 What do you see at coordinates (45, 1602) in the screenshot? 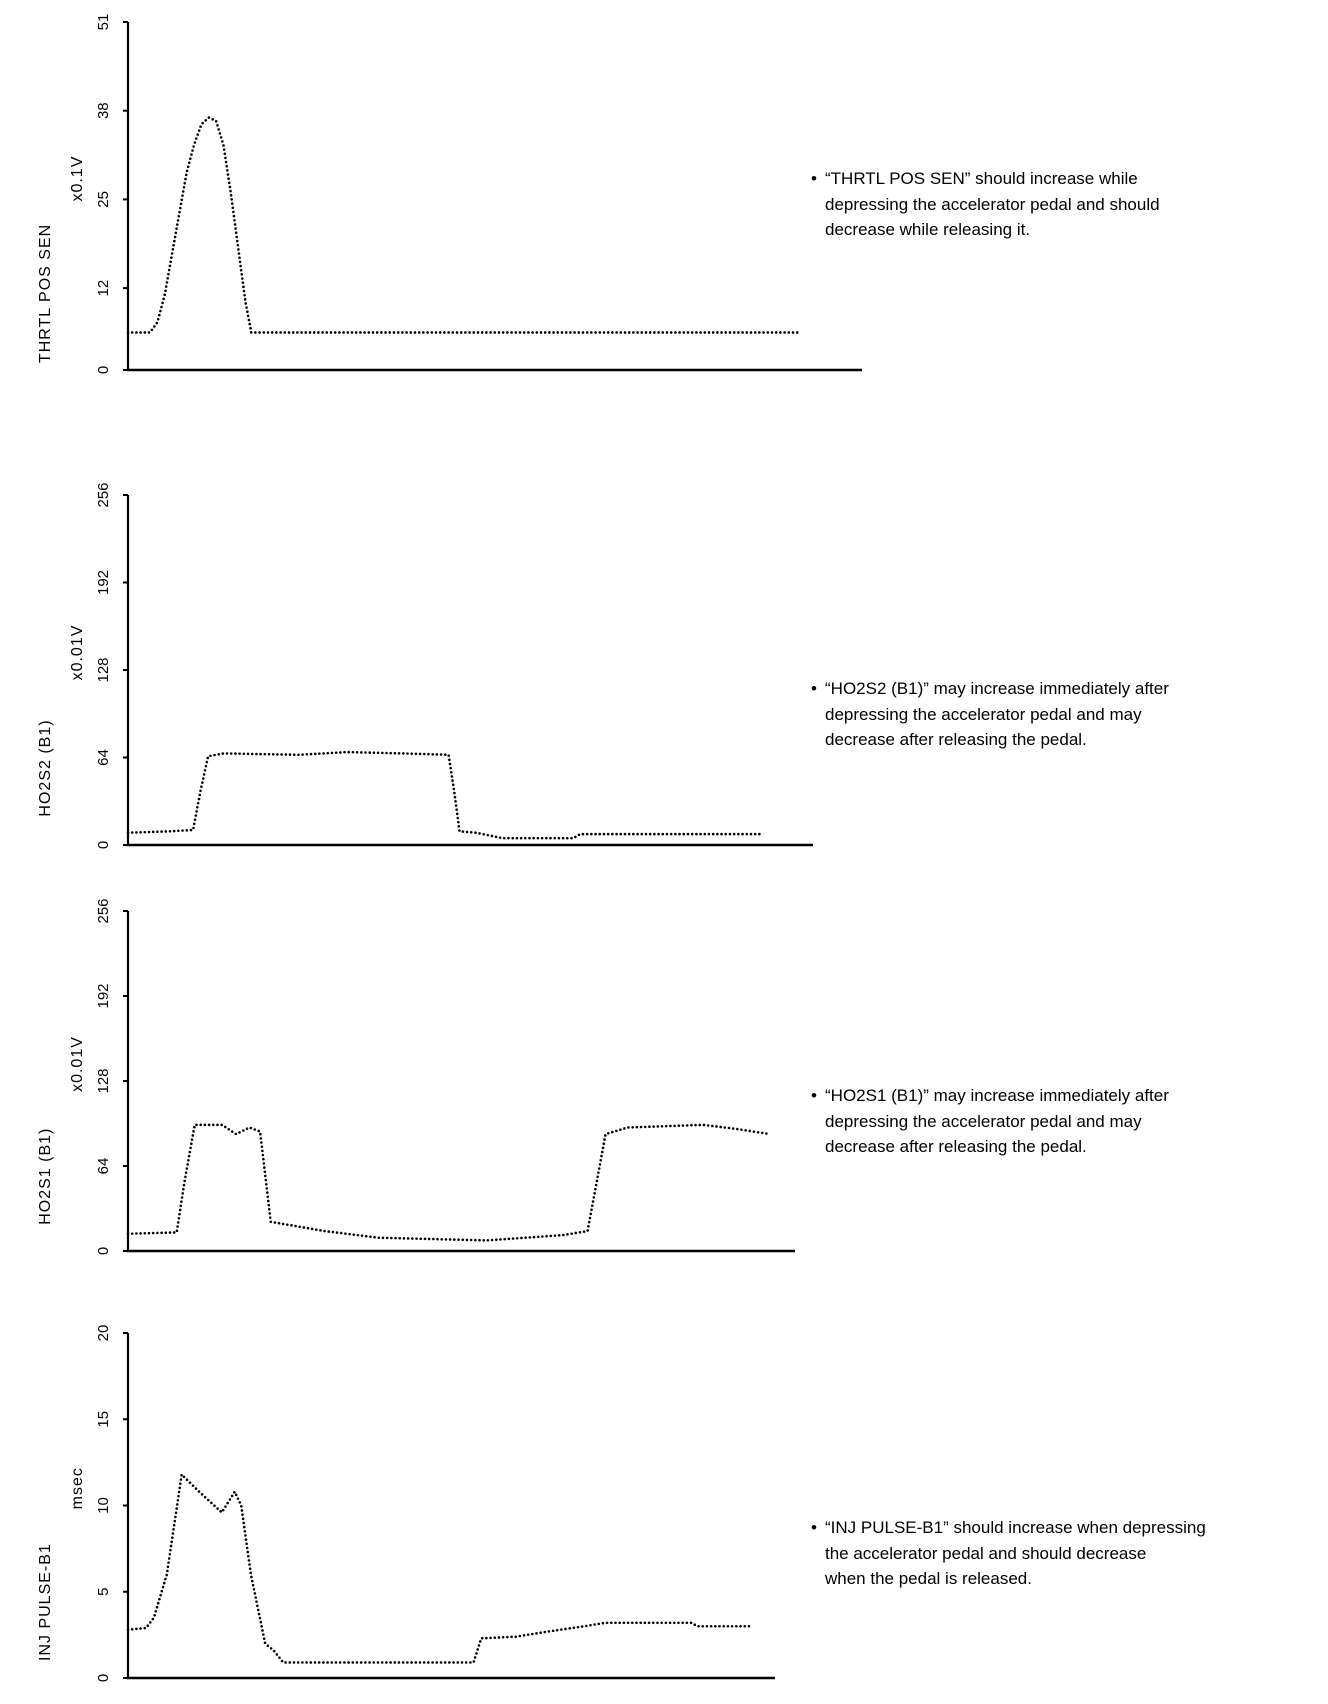
I see `y-axis-title: INJ PULSE-B1` at bounding box center [45, 1602].